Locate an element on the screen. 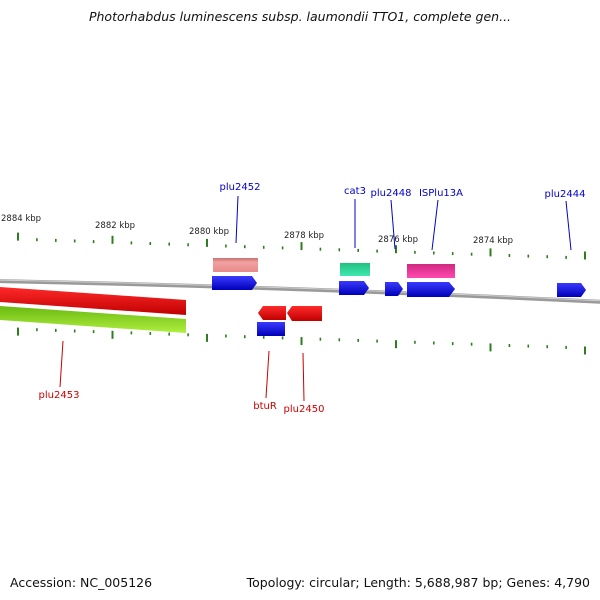 This screenshot has height=600, width=600. label-plu2448: plu2448 is located at coordinates (391, 193).